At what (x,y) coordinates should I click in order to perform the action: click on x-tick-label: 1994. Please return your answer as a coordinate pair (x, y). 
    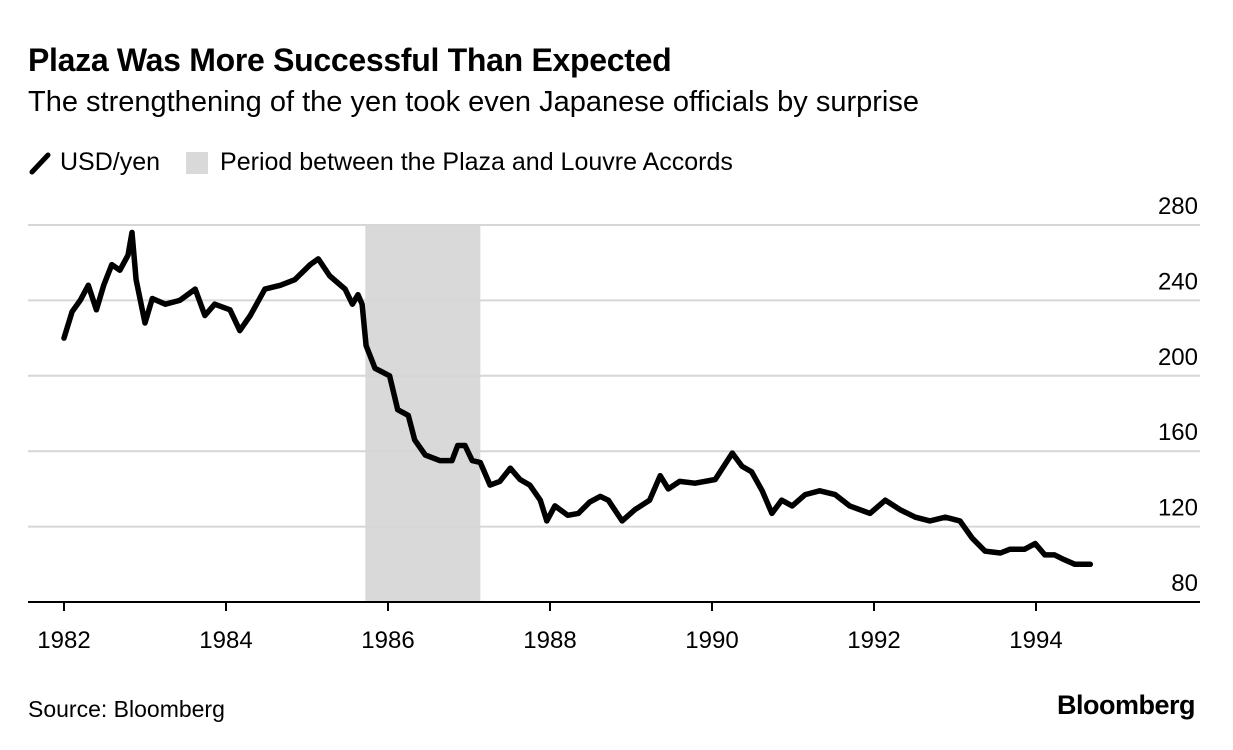
    Looking at the image, I should click on (1035, 640).